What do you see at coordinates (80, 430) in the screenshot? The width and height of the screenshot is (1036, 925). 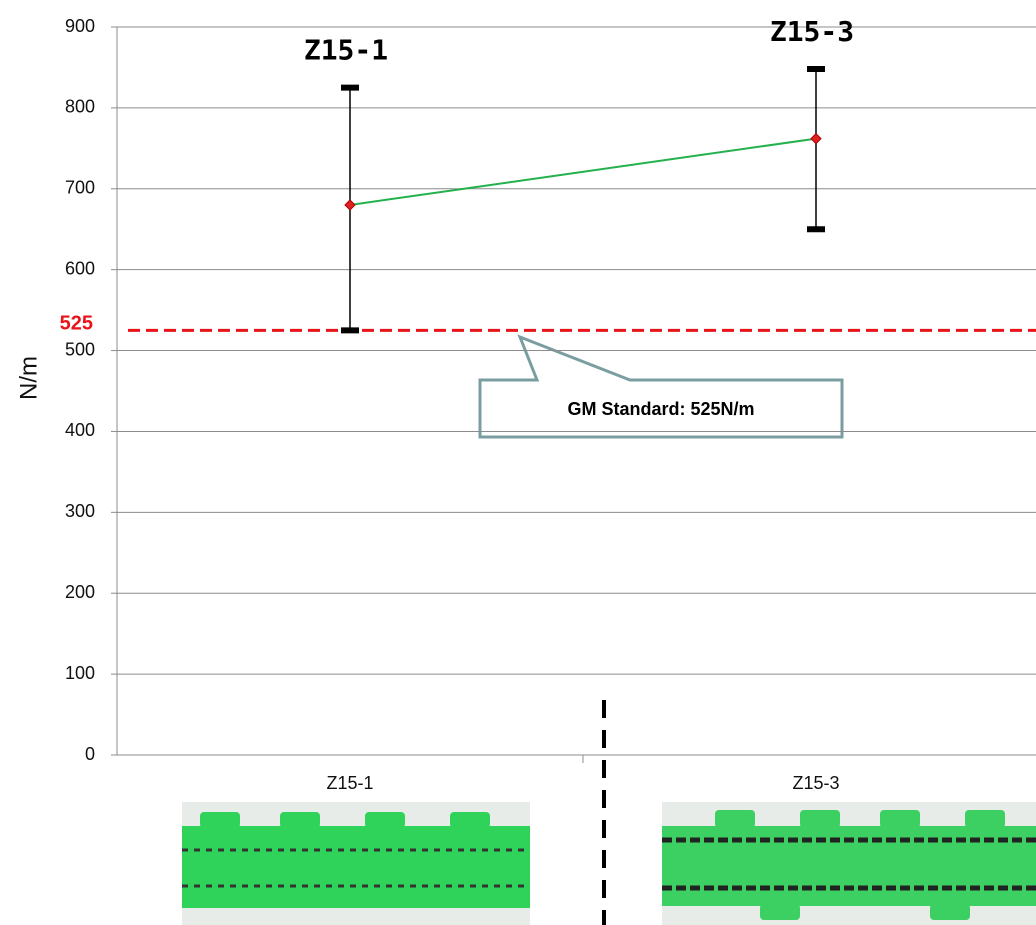 I see `y-tick-label: 400` at bounding box center [80, 430].